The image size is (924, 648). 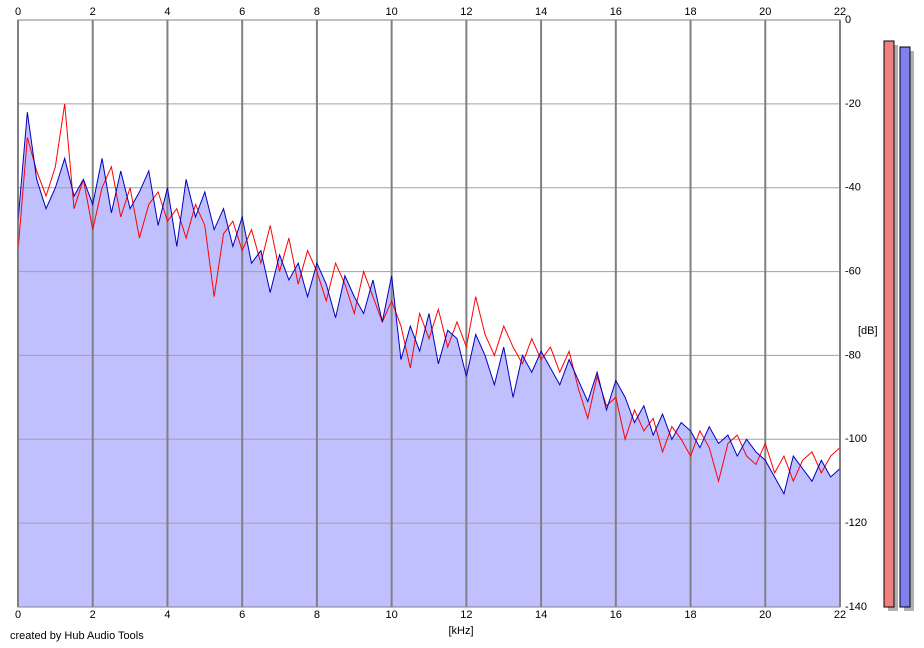 What do you see at coordinates (18, 12) in the screenshot?
I see `x-tick-label-top: 0` at bounding box center [18, 12].